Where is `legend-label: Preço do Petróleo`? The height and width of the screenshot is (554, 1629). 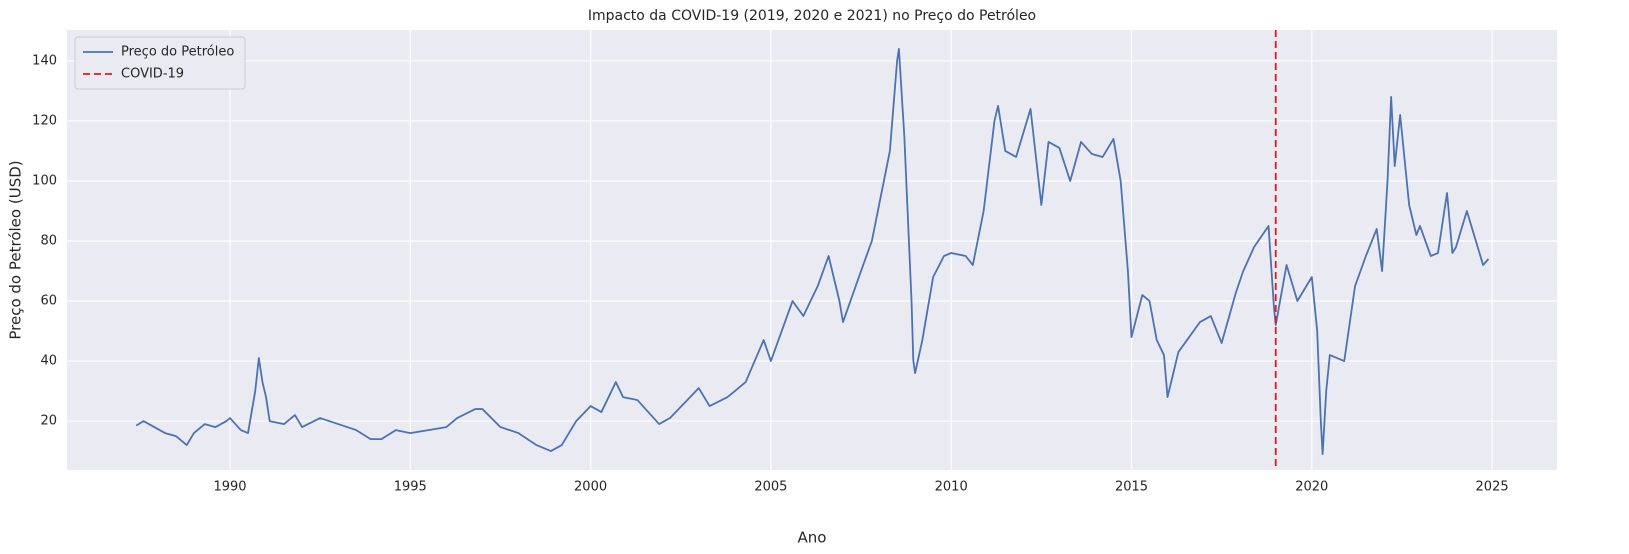
legend-label: Preço do Petróleo is located at coordinates (177, 52).